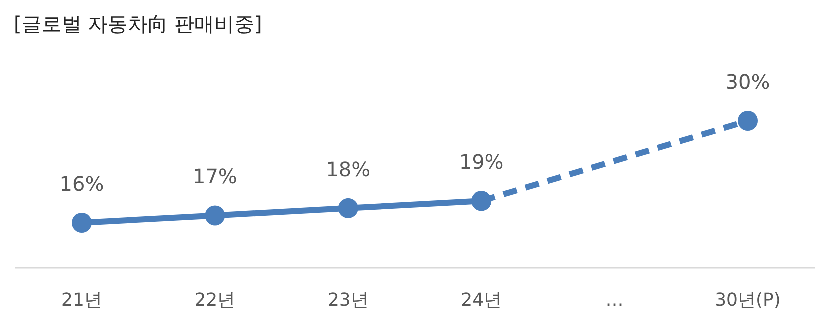 The width and height of the screenshot is (830, 327). I want to click on data-label: 30%, so click(748, 82).